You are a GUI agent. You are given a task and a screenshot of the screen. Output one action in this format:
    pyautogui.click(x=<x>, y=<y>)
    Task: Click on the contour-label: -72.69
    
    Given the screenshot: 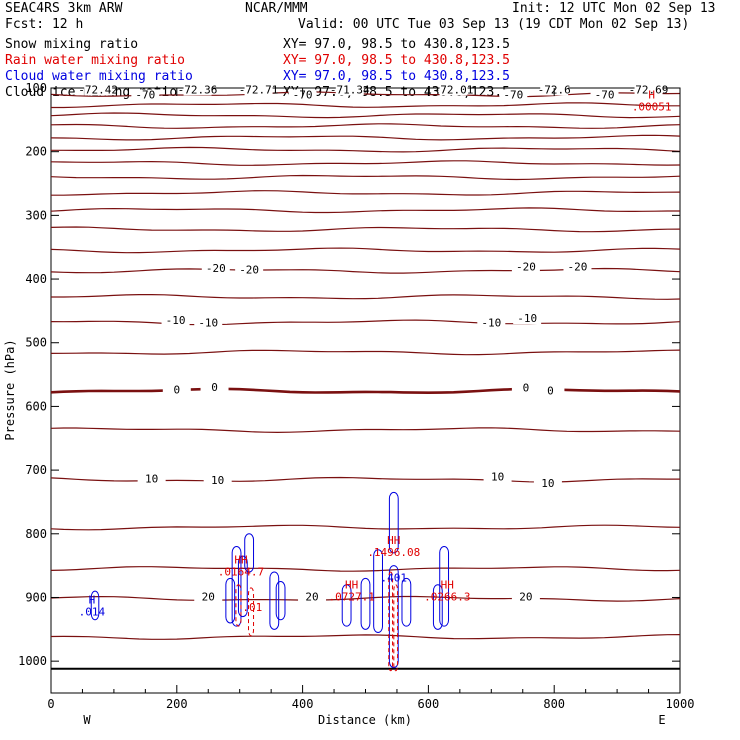 What is the action you would take?
    pyautogui.click(x=649, y=89)
    